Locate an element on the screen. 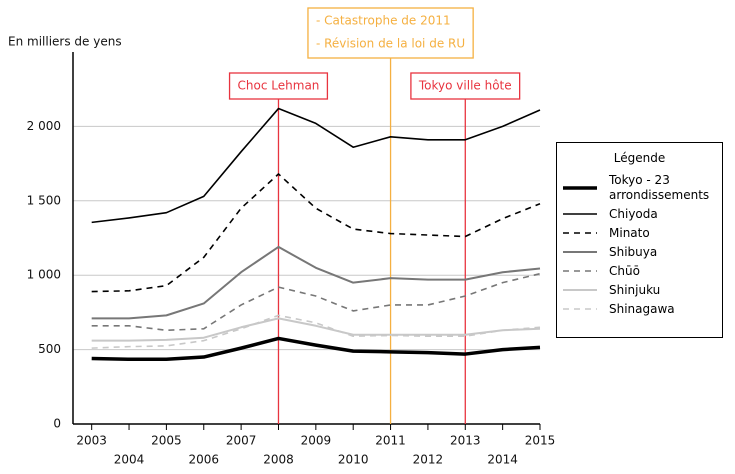  legend-entry: Shinjuku is located at coordinates (639, 290).